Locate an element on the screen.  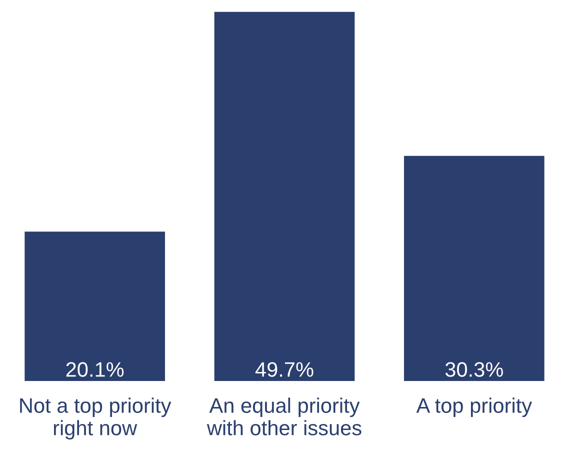
x-tick-label: Not a top priority right now is located at coordinates (96, 419).